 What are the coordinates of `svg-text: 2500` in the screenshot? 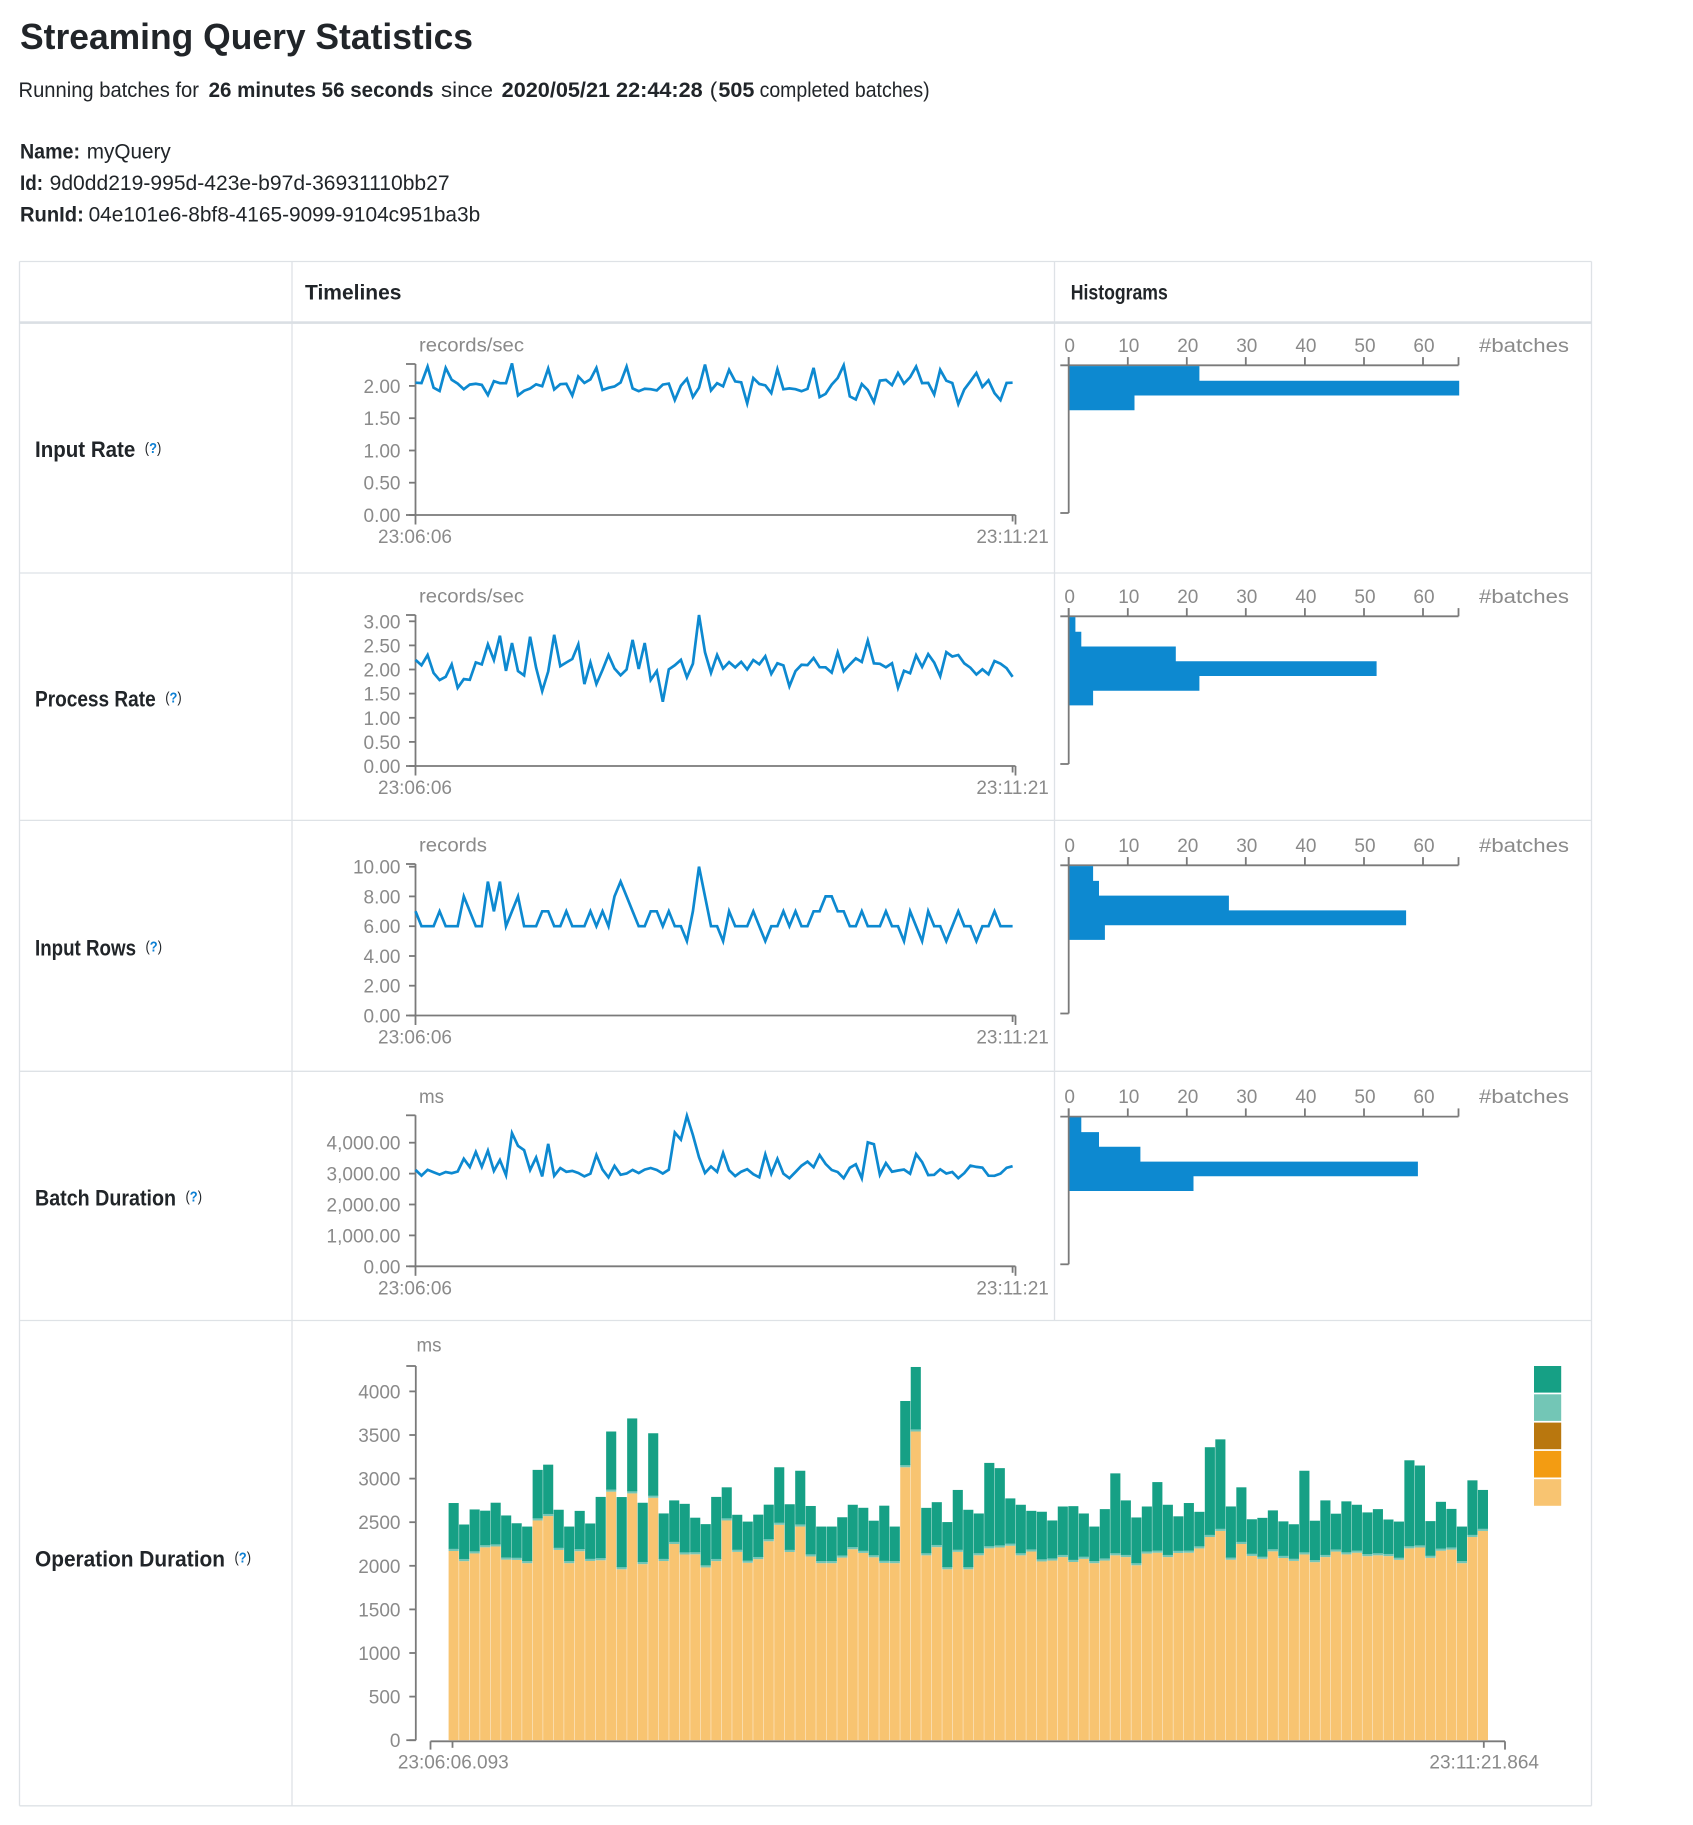 It's located at (379, 1523).